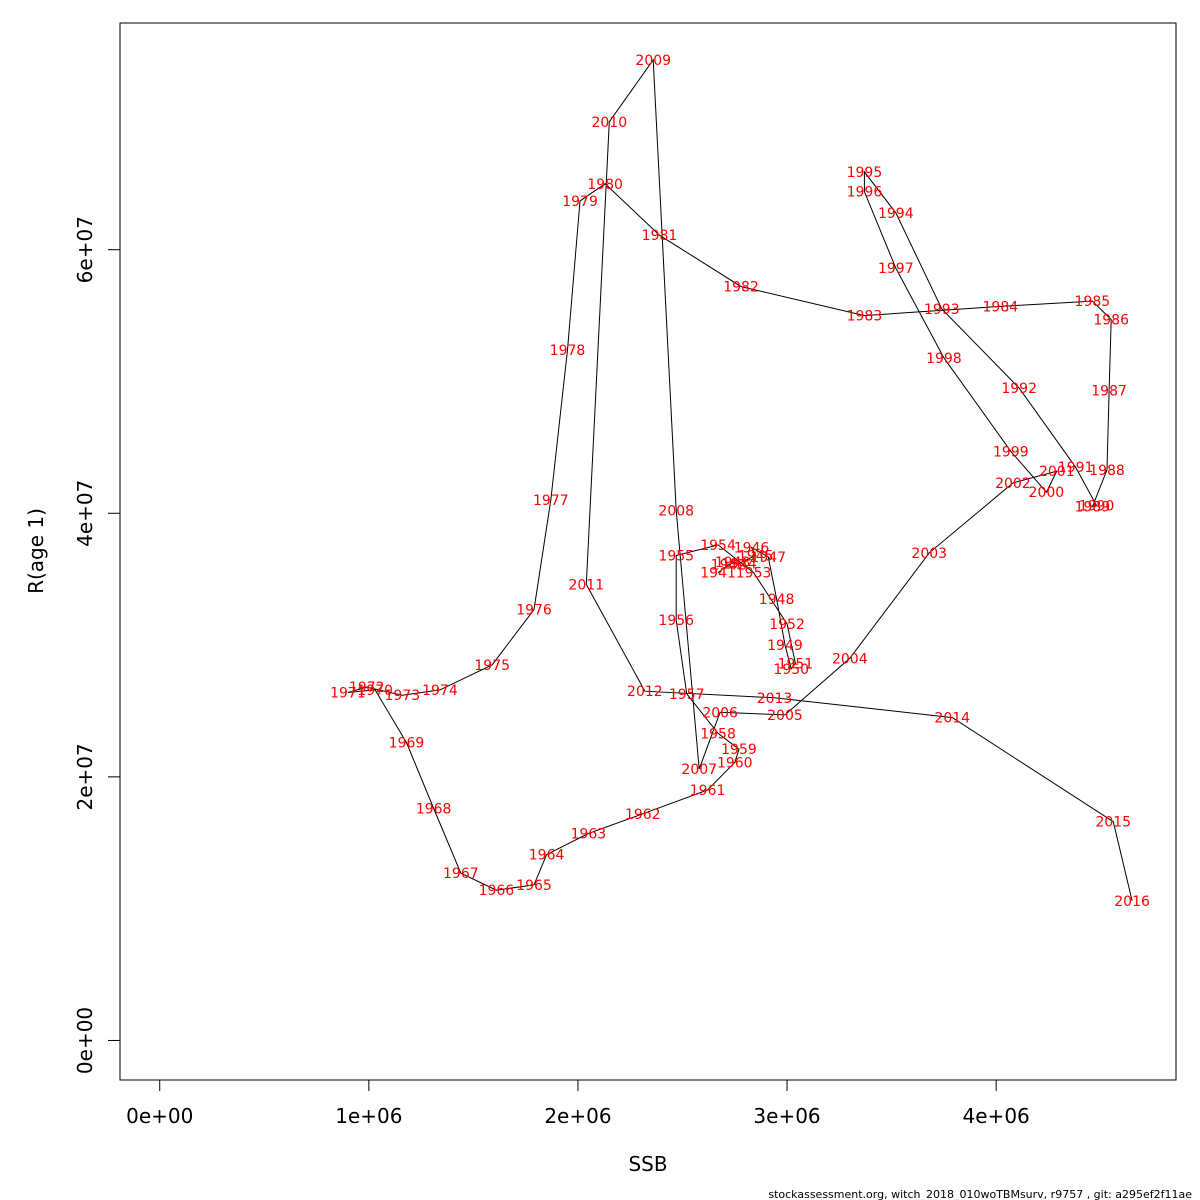 The image size is (1200, 1200). What do you see at coordinates (1013, 484) in the screenshot?
I see `point-label-2002: 2002` at bounding box center [1013, 484].